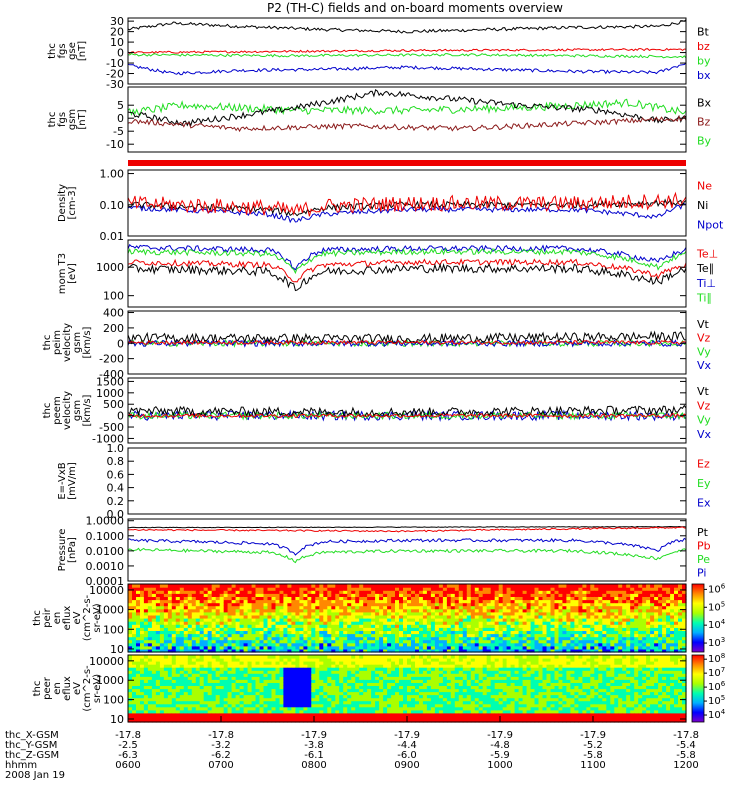 This screenshot has width=750, height=800. What do you see at coordinates (703, 559) in the screenshot?
I see `legend-label: Pe` at bounding box center [703, 559].